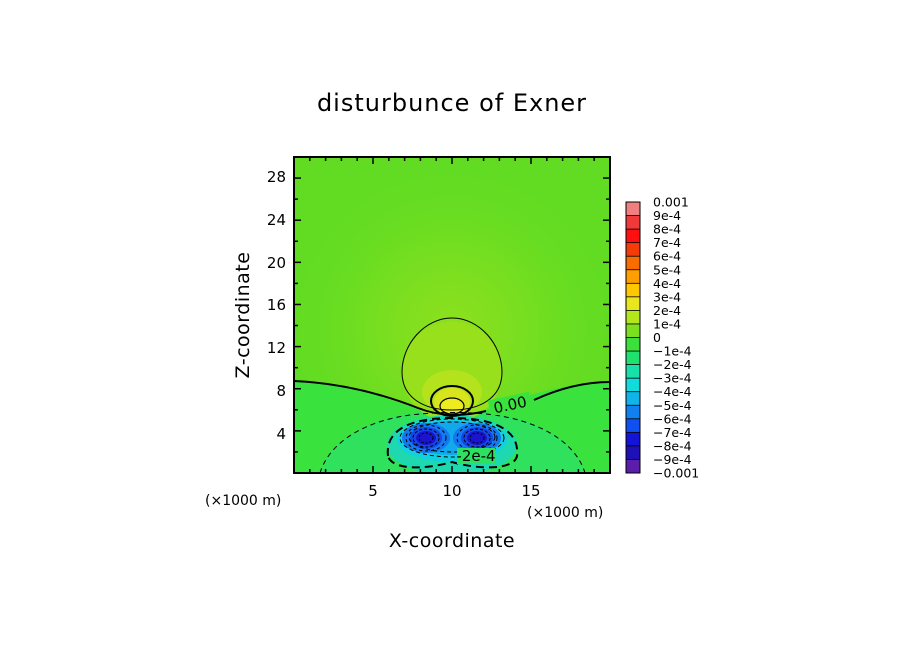 The width and height of the screenshot is (904, 654). I want to click on colorbar-label: −5e-4, so click(672, 405).